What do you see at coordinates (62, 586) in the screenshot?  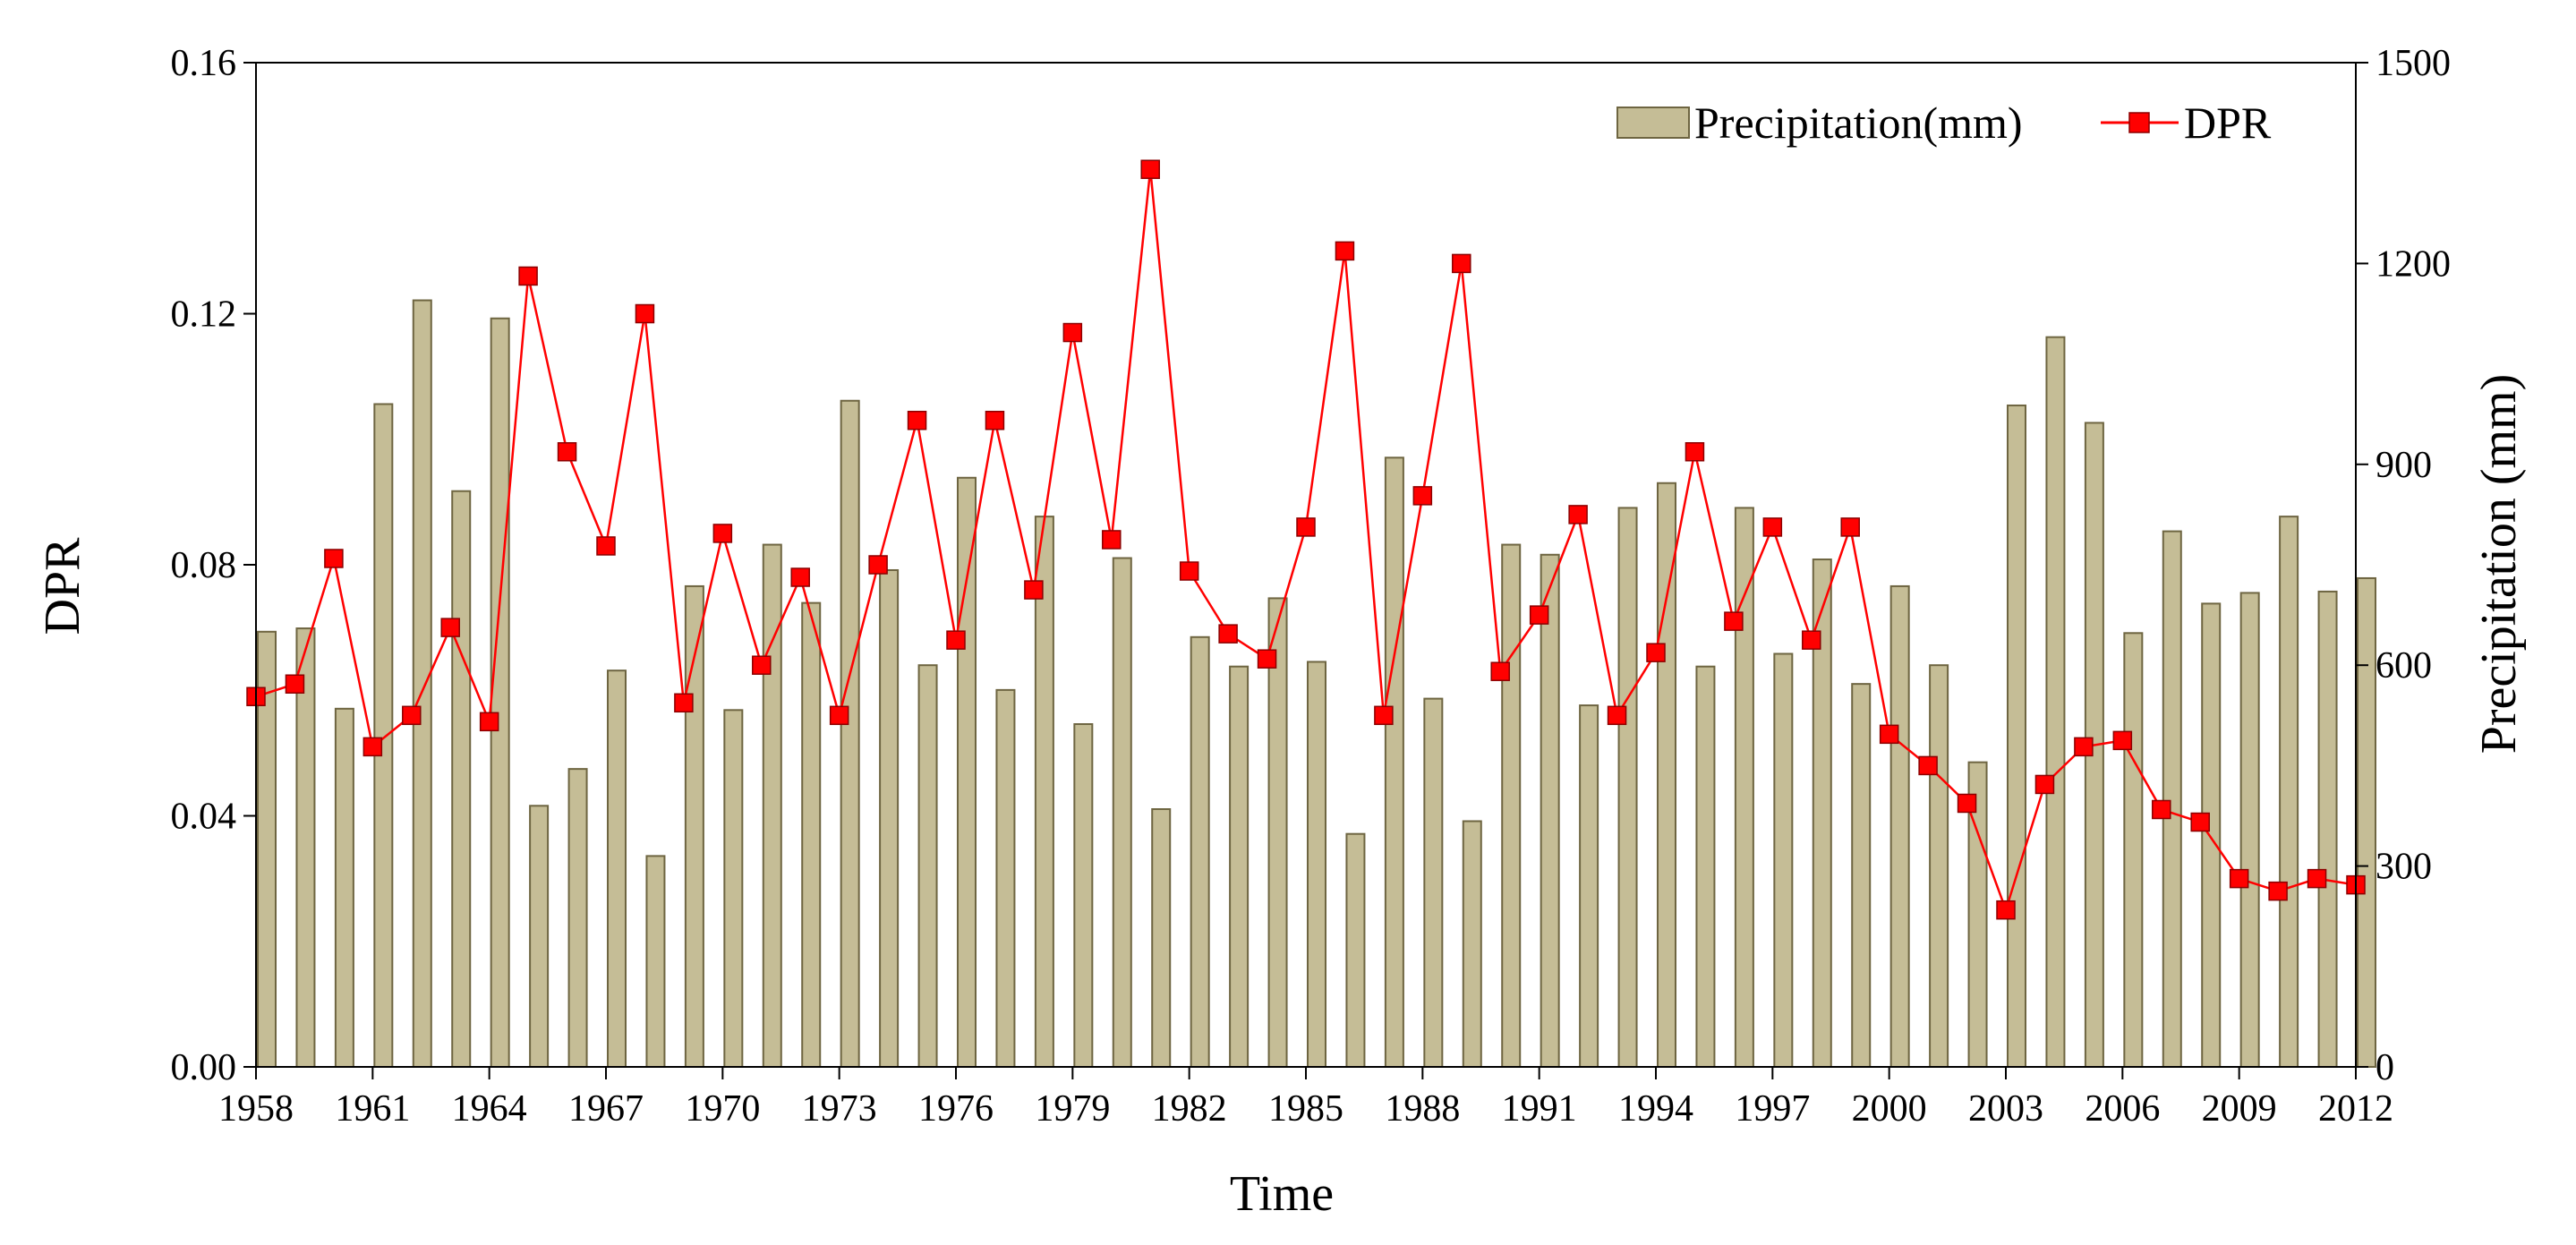 I see `left-y-axis-title: DPR` at bounding box center [62, 586].